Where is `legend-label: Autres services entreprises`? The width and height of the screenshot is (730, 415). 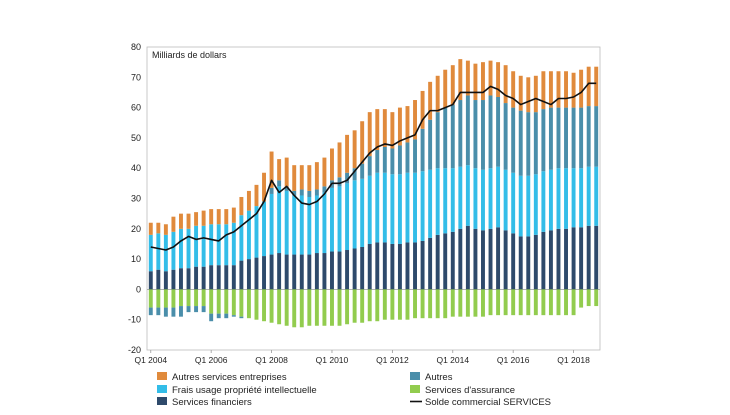 legend-label: Autres services entreprises is located at coordinates (229, 377).